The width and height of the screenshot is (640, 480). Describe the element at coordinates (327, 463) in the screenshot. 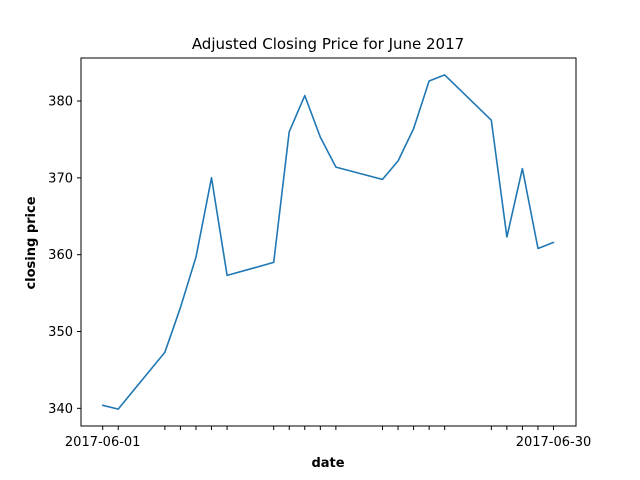

I see `x-axis-label: date` at that location.